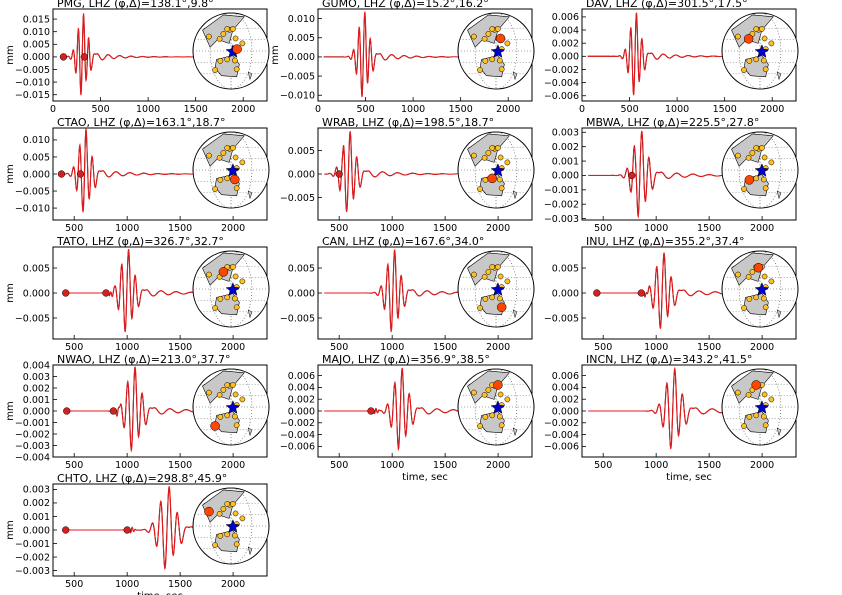 The width and height of the screenshot is (842, 595). What do you see at coordinates (669, 359) in the screenshot?
I see `panel-title: INCN, LHZ (φ,Δ)=343.2°,41.5°` at bounding box center [669, 359].